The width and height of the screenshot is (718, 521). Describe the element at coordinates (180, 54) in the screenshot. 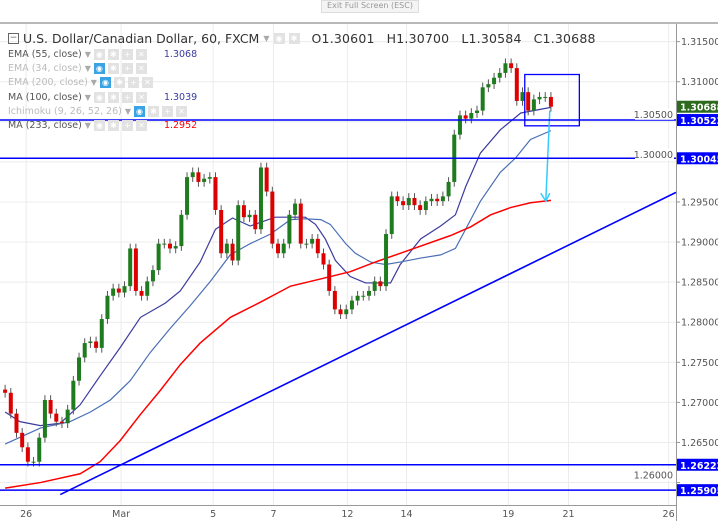

I see `indicator-value: 1.3068` at that location.